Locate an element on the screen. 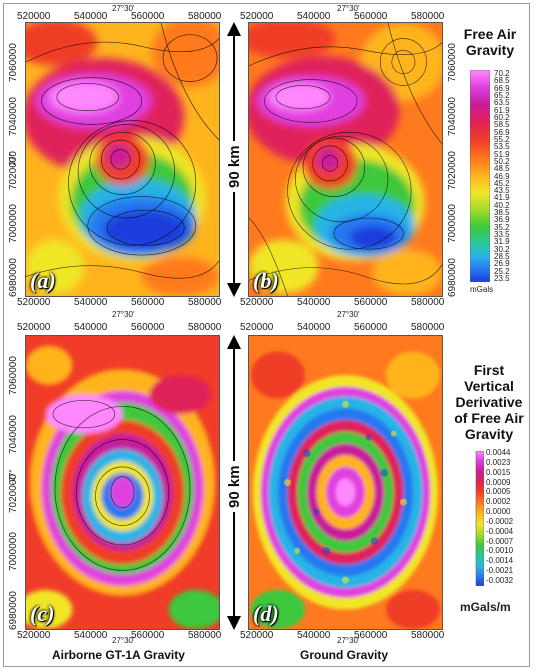 This screenshot has width=536, height=672. legend-title-fag-line-1: Free Air is located at coordinates (490, 34).